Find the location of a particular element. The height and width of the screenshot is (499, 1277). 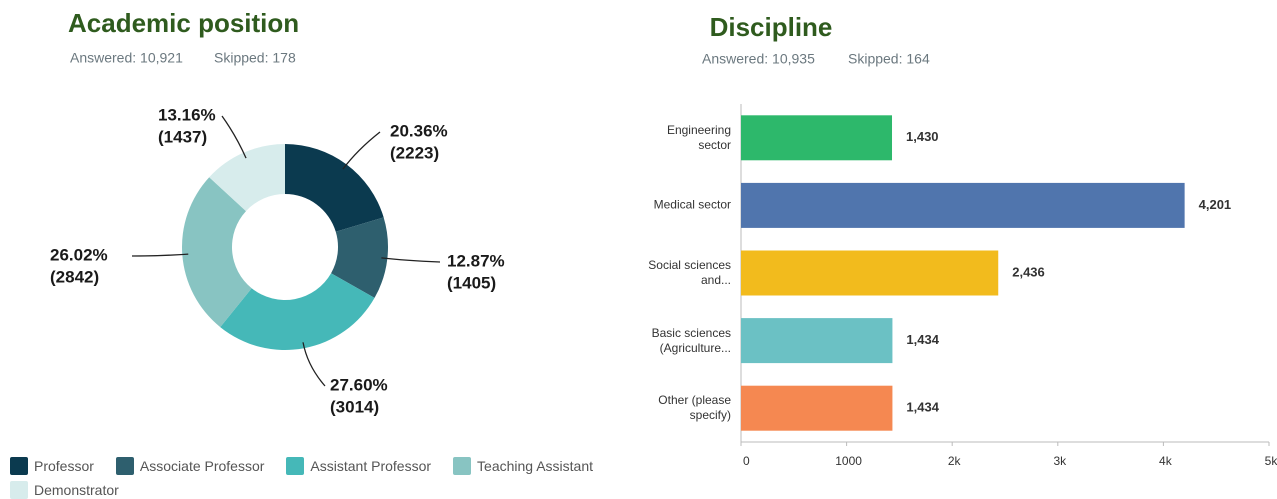

legend-label: Demonstrator is located at coordinates (76, 490).